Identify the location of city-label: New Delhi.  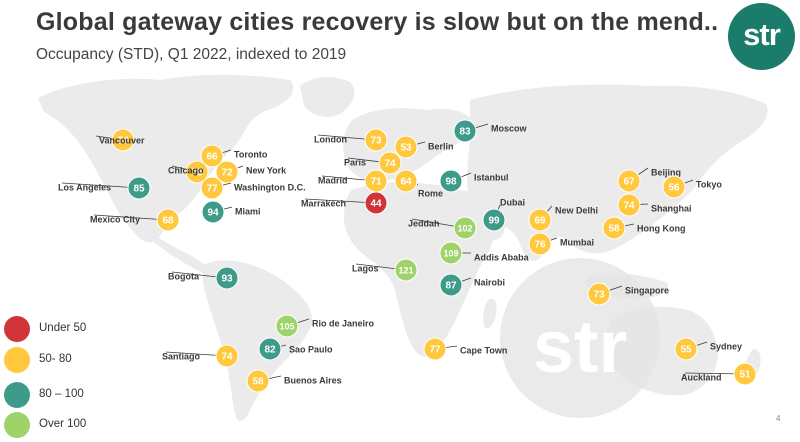
(576, 211).